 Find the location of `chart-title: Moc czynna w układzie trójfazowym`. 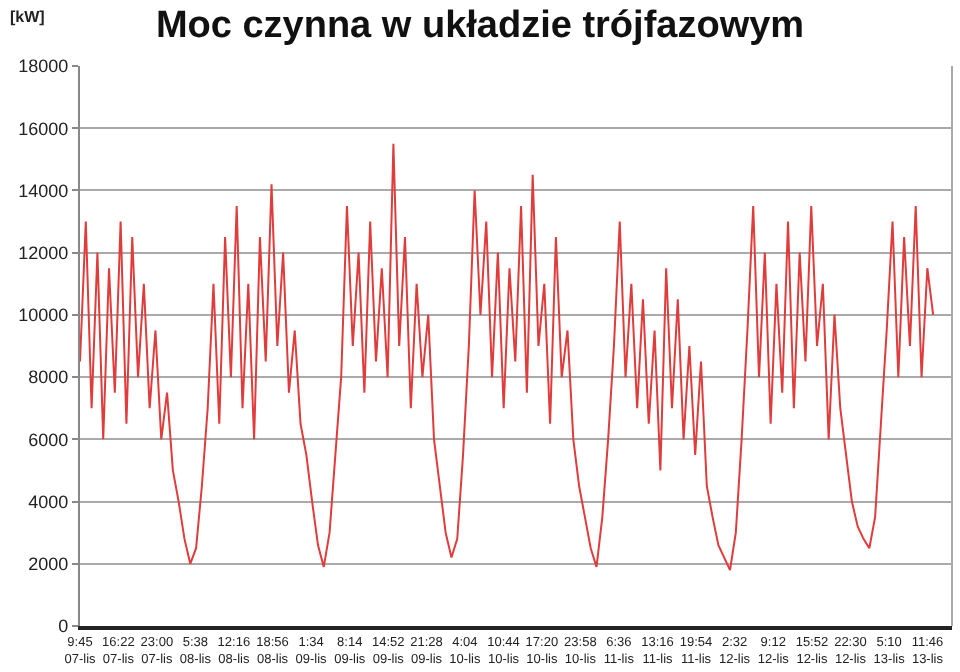

chart-title: Moc czynna w układzie trójfazowym is located at coordinates (480, 25).